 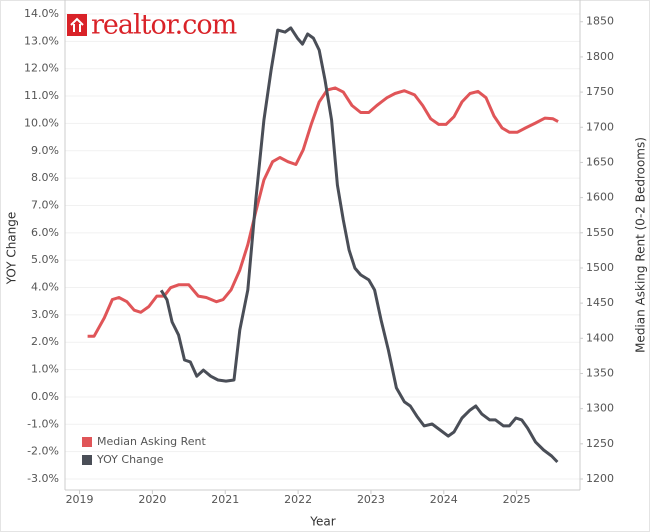 What do you see at coordinates (225, 499) in the screenshot?
I see `x-tick-label: 2021` at bounding box center [225, 499].